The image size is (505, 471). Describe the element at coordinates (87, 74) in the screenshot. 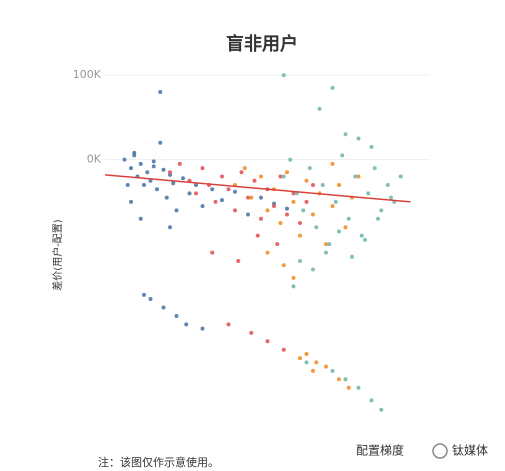

I see `y-tick-label: 100K` at that location.